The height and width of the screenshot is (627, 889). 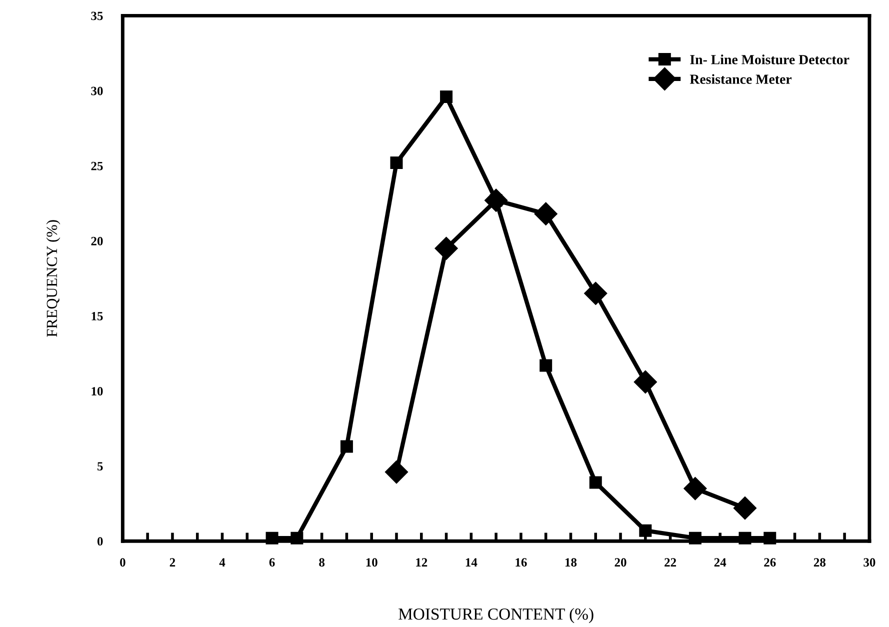 I want to click on x-tick-label: 20, so click(x=620, y=562).